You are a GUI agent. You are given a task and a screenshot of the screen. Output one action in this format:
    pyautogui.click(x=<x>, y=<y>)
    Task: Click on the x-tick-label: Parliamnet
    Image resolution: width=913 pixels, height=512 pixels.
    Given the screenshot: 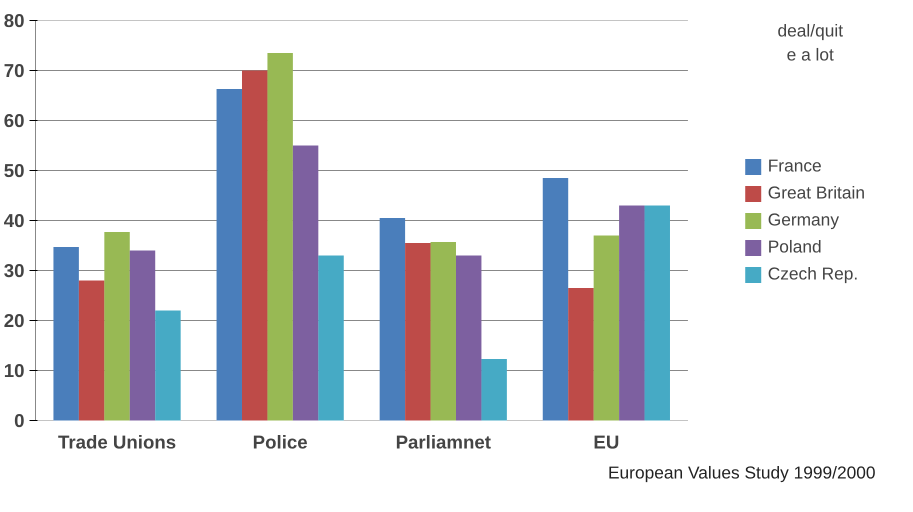 What is the action you would take?
    pyautogui.click(x=443, y=442)
    